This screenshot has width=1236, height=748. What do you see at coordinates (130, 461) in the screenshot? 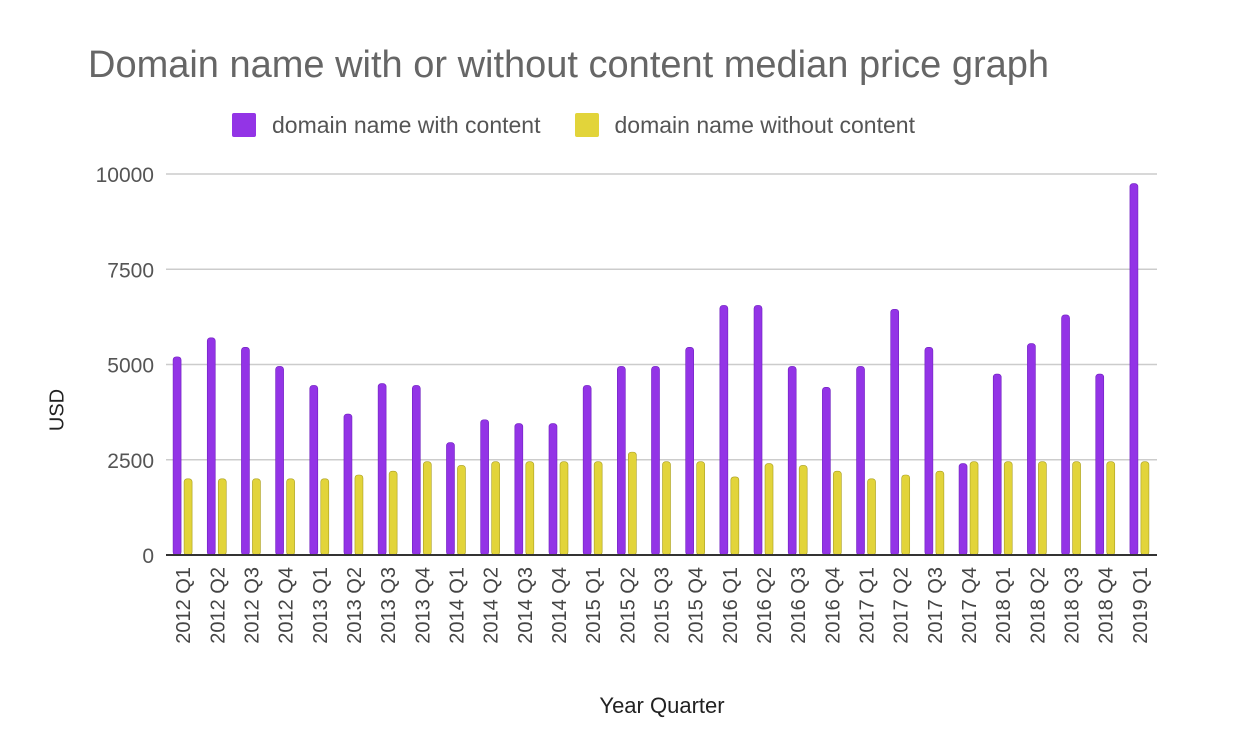
I see `y-tick-label: 2500` at bounding box center [130, 461].